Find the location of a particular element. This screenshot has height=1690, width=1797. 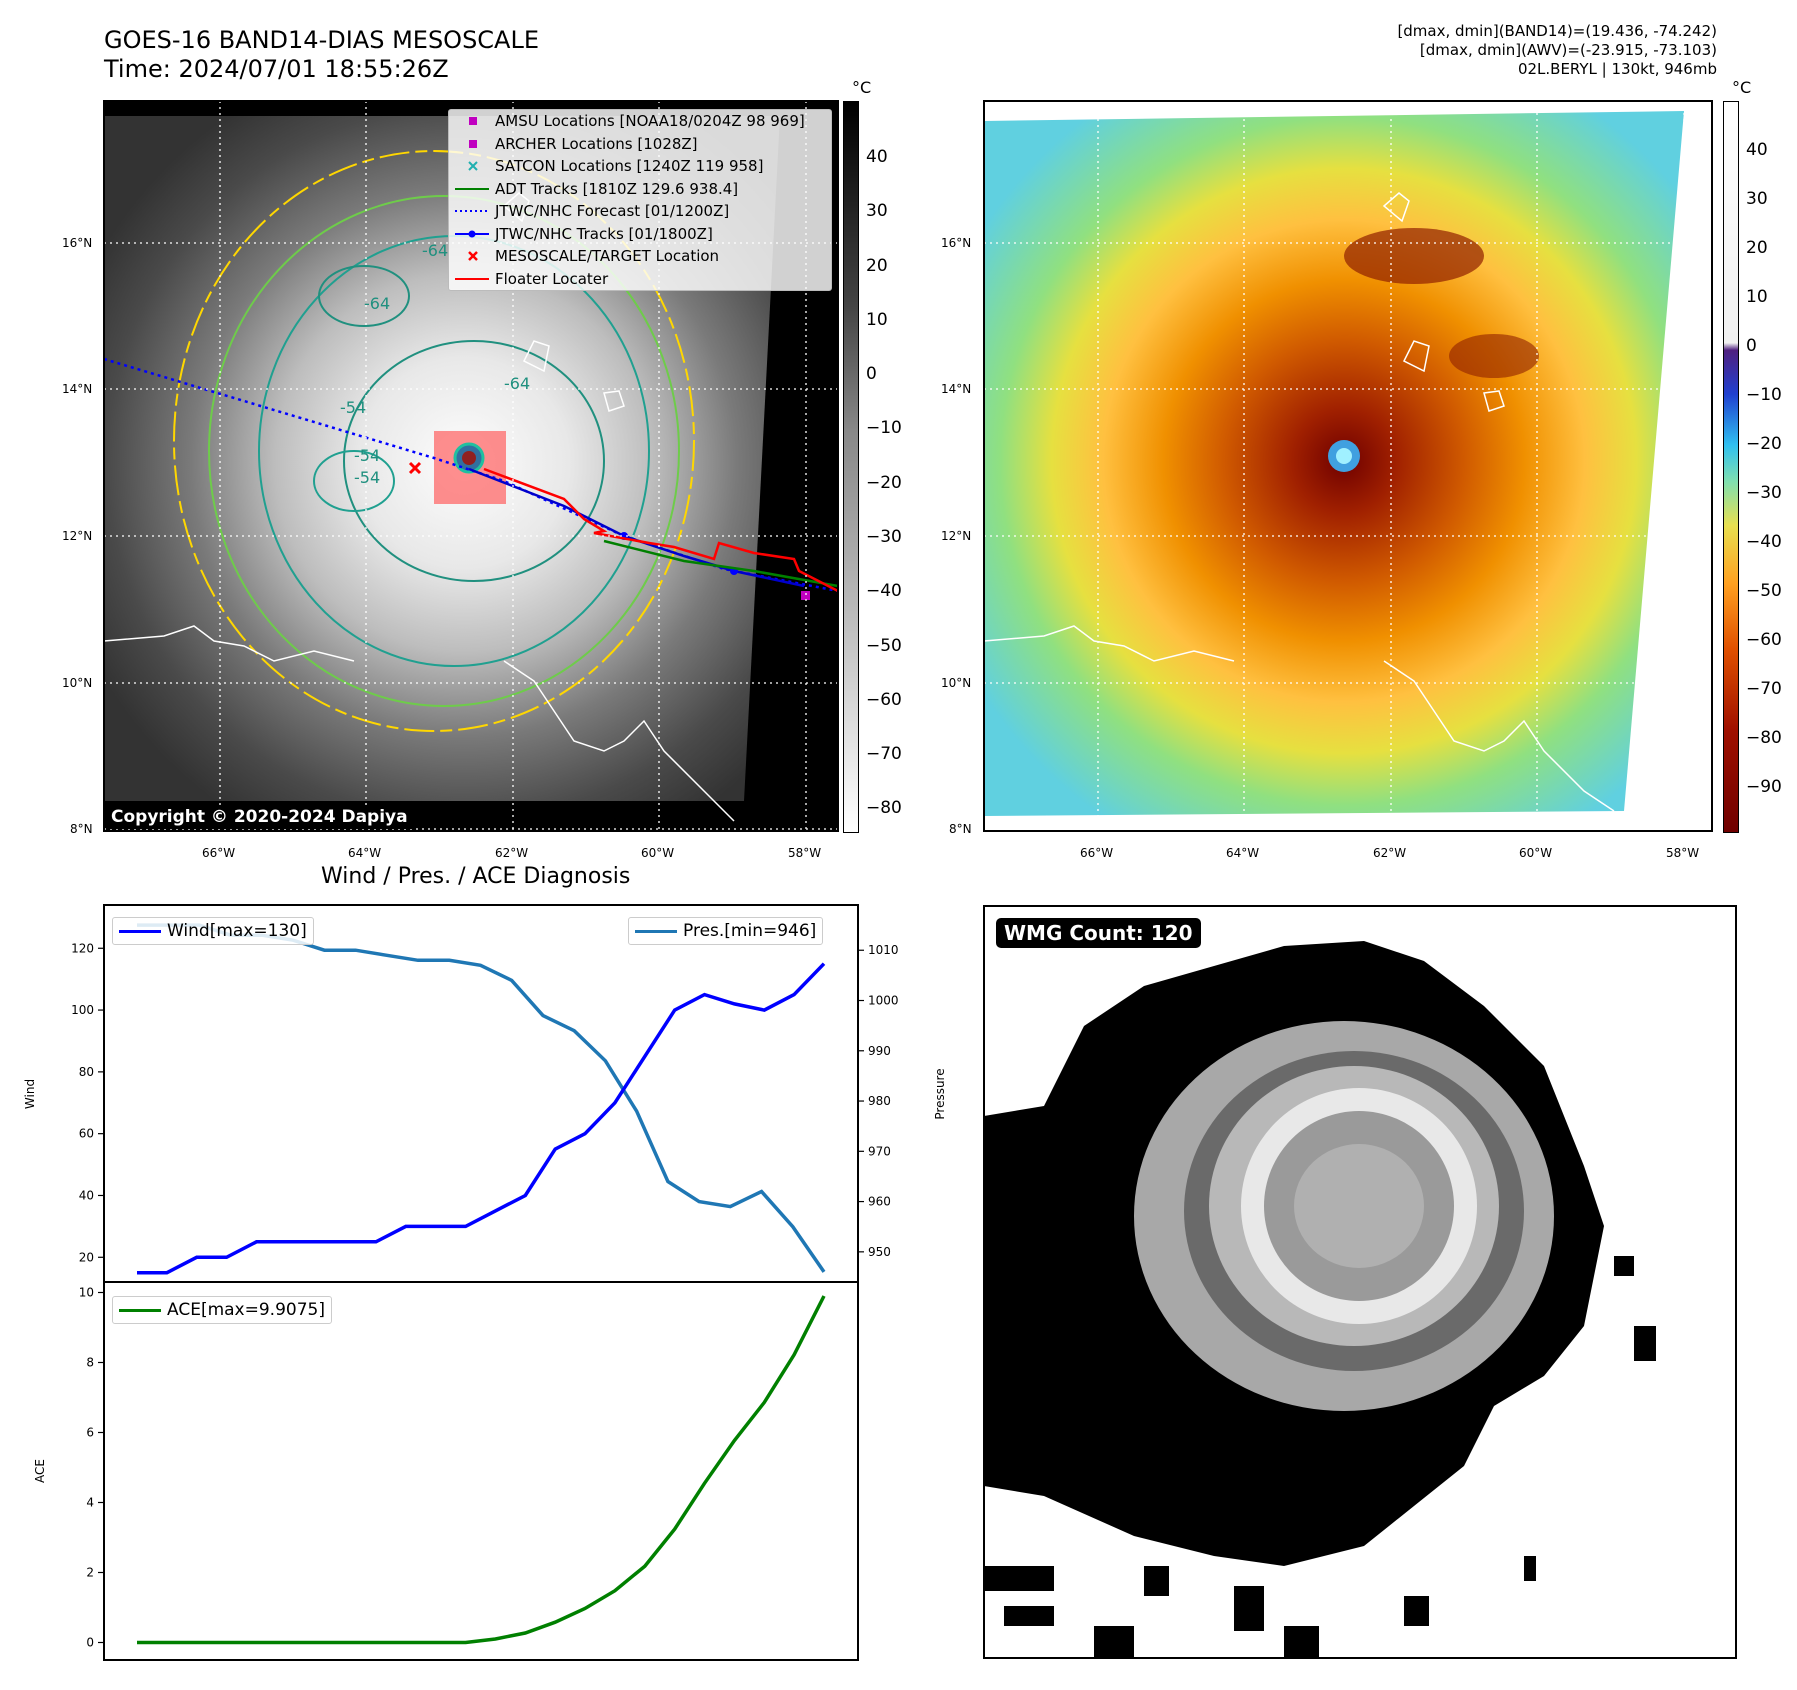

cb-tick: −80 is located at coordinates (884, 808).